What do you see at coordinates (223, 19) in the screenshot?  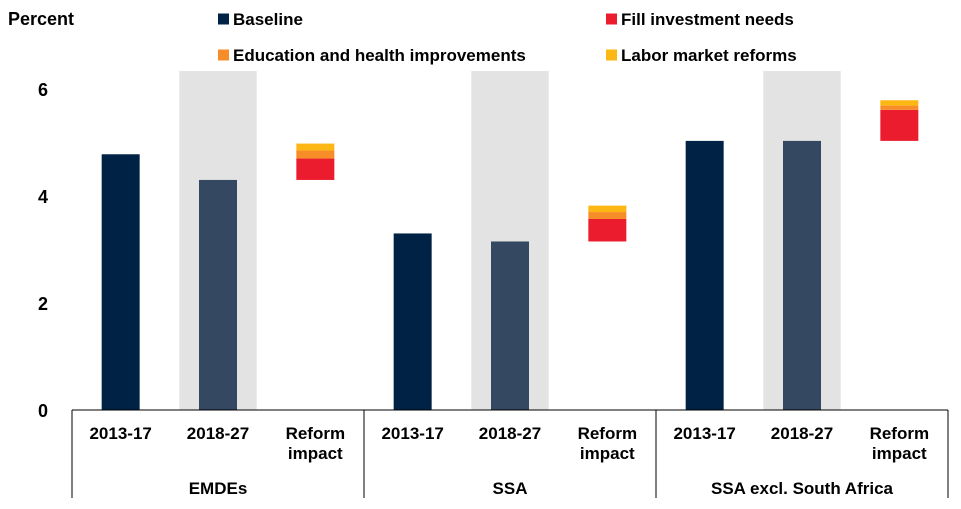 I see `legend-swatch-baseline` at bounding box center [223, 19].